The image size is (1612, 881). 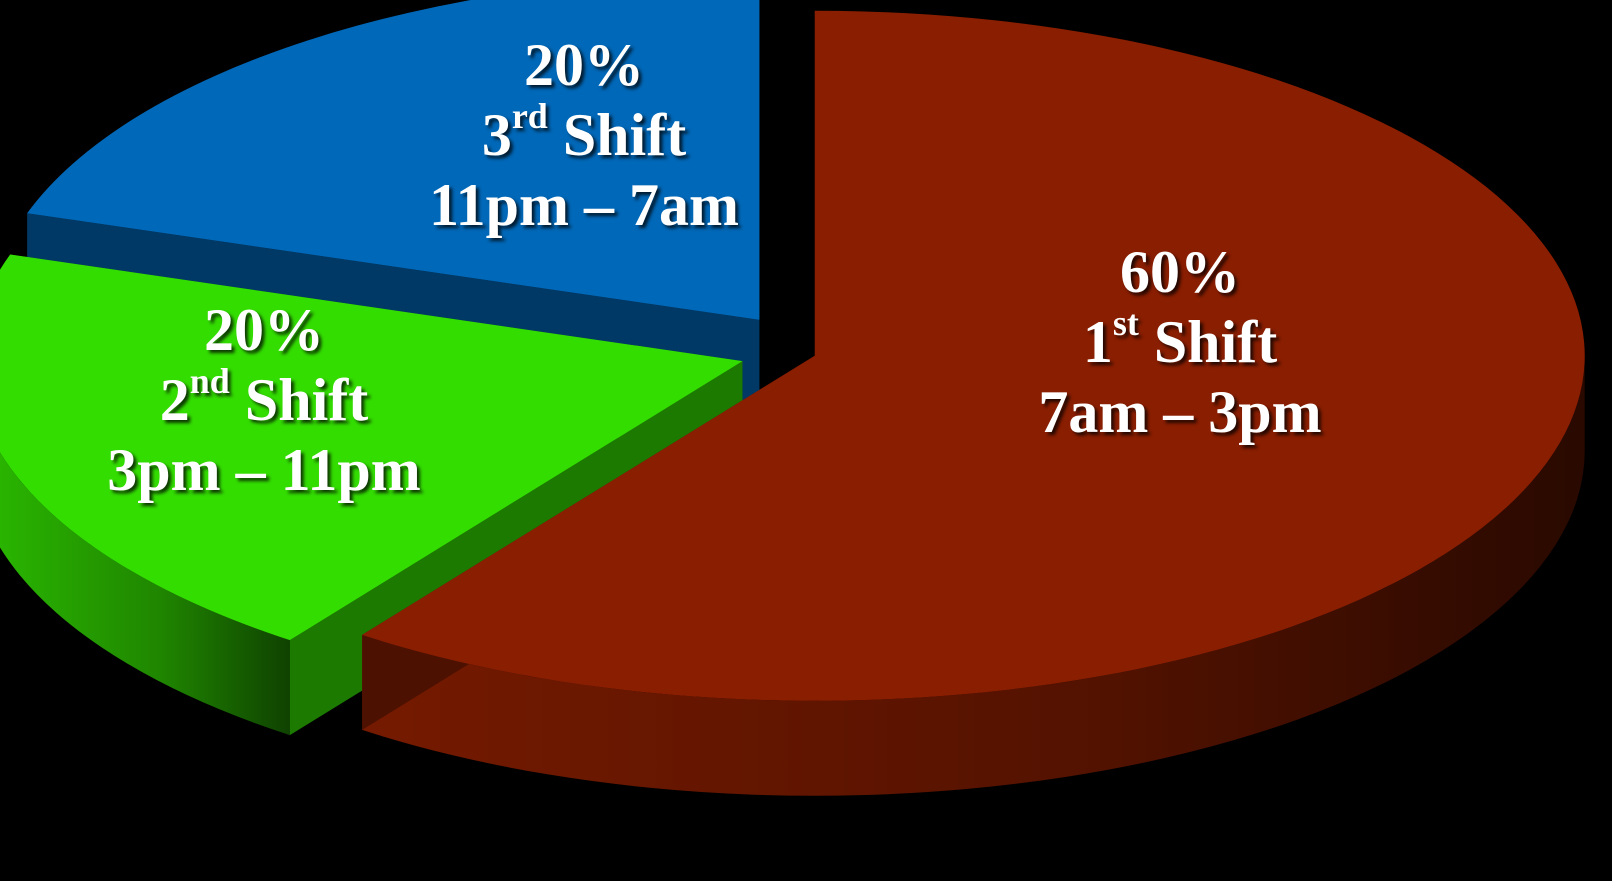 I want to click on slice-percent-1st-shift: 60%, so click(x=1180, y=272).